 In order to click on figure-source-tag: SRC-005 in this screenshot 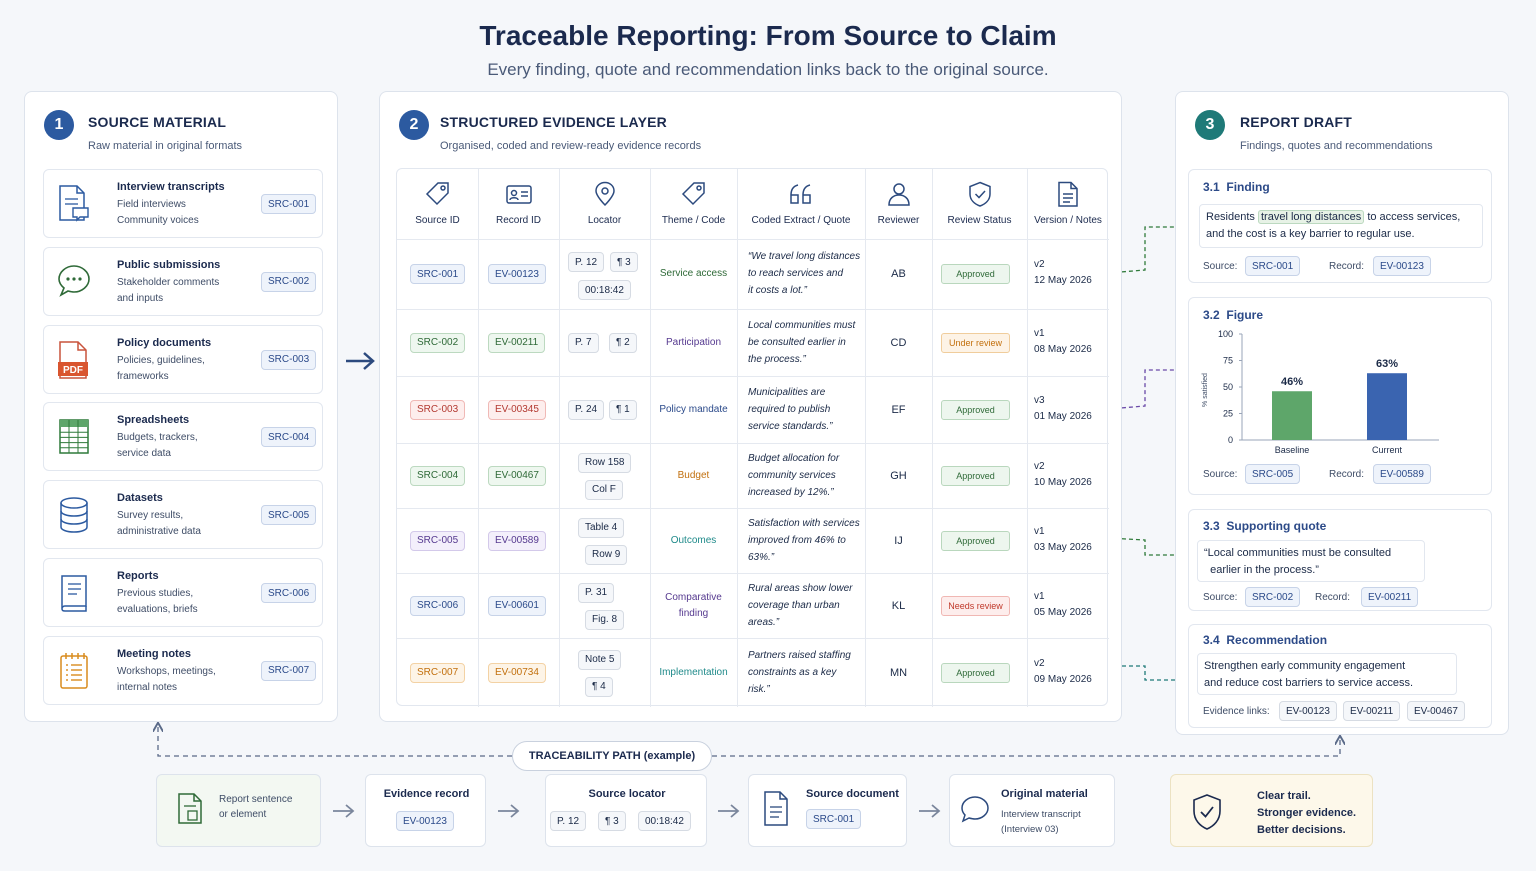, I will do `click(1273, 474)`.